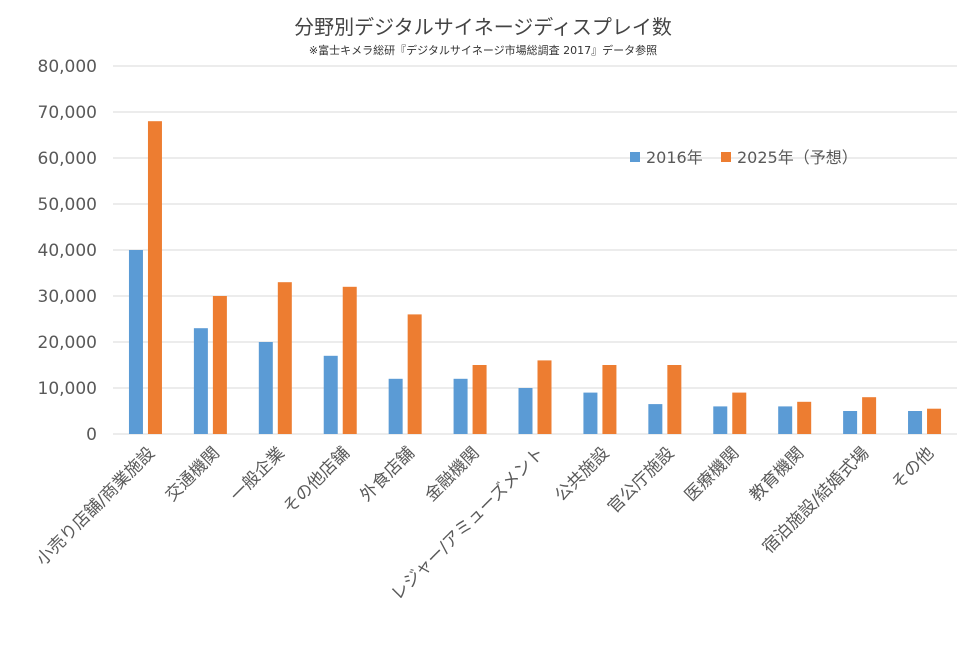  I want to click on x-tick-label: その他, so click(913, 468).